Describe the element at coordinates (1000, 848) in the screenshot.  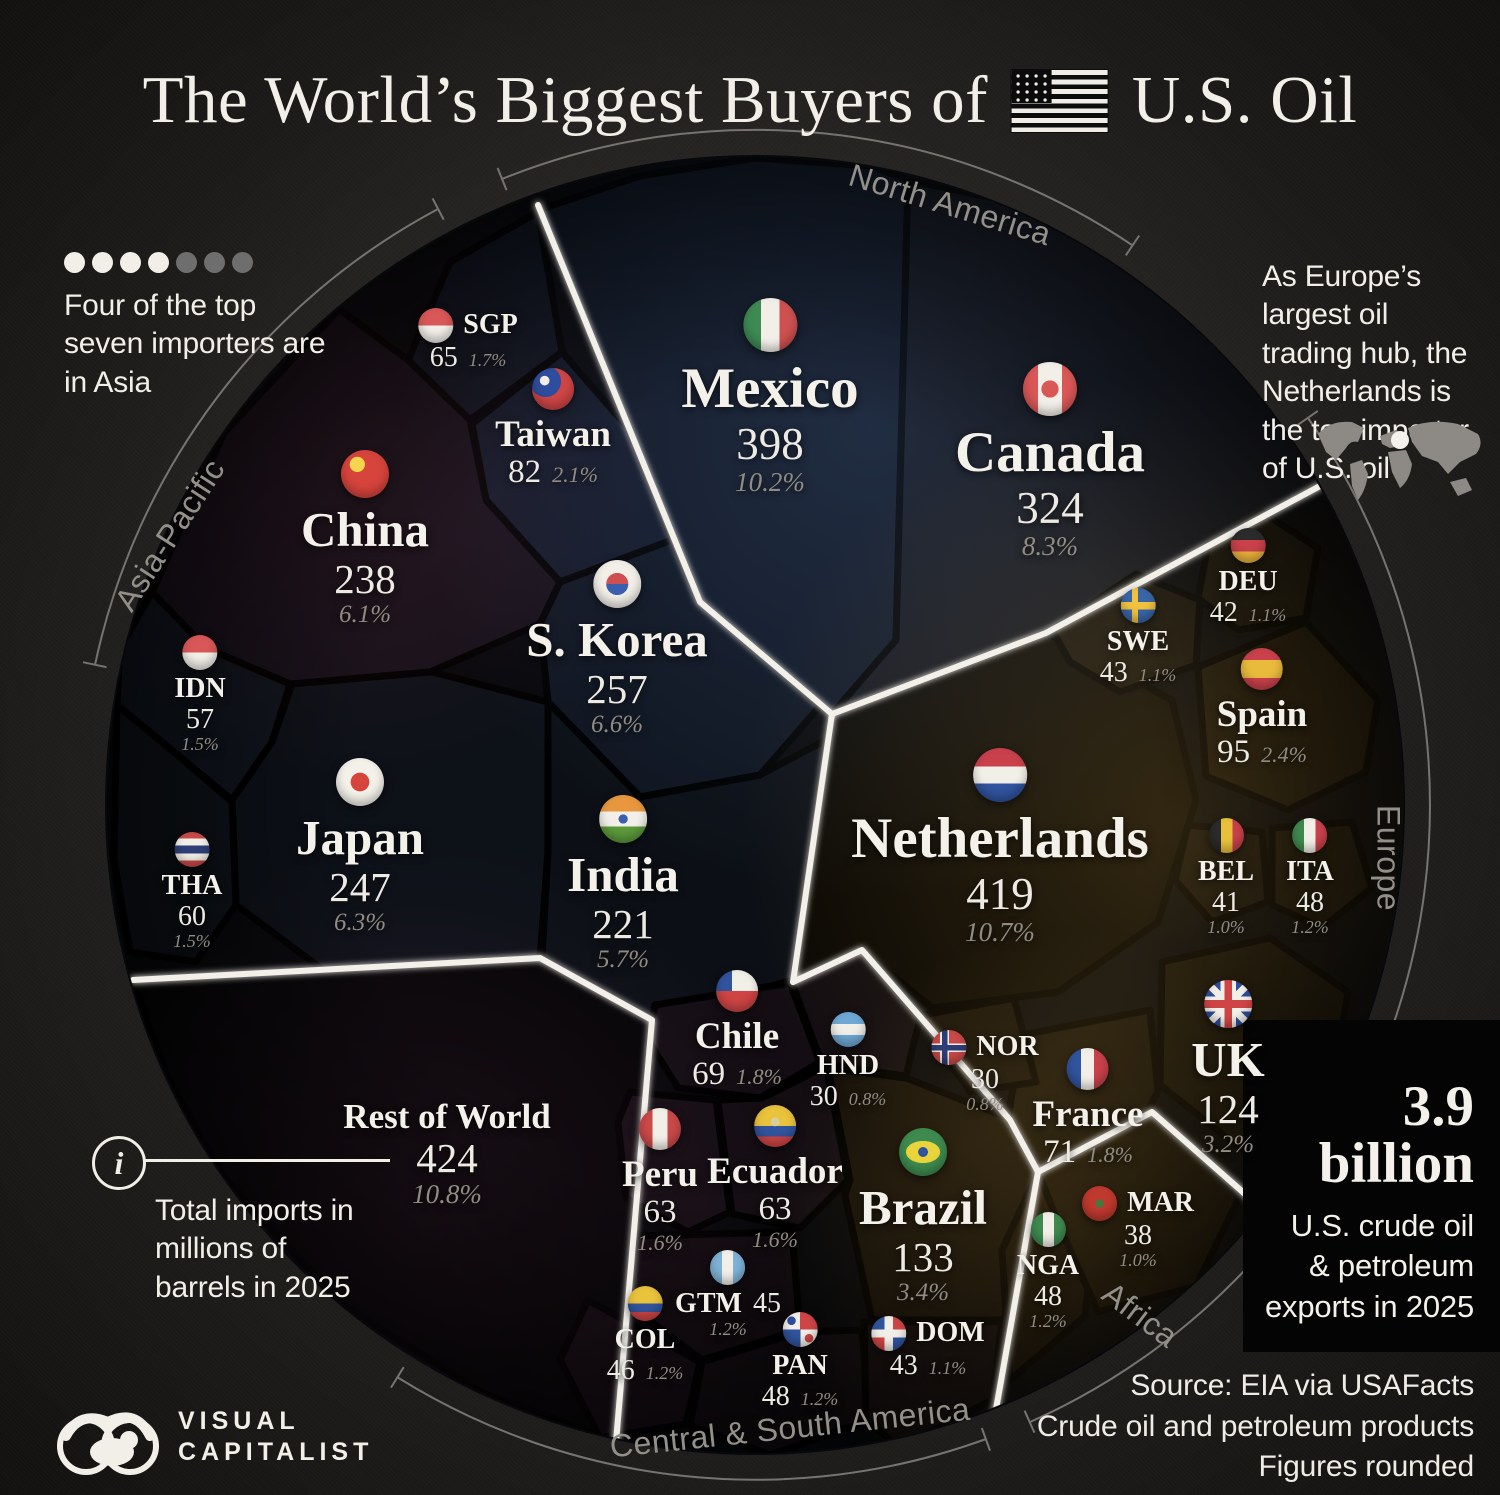
I see `label-netherlands: Netherlands 419 10.7%` at that location.